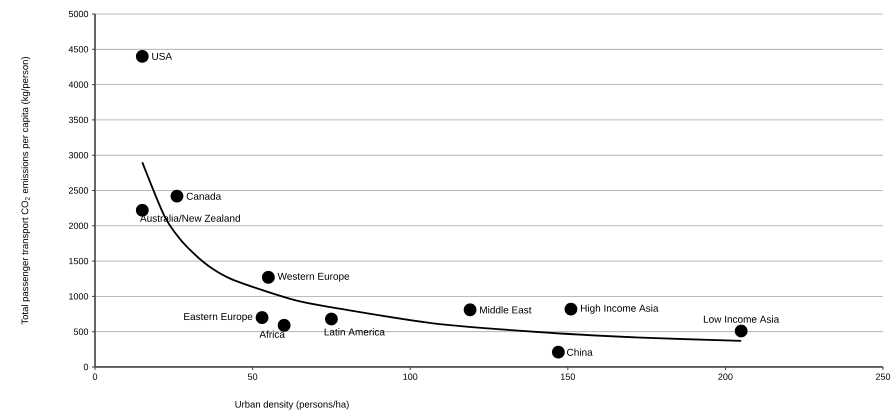 The height and width of the screenshot is (419, 896). What do you see at coordinates (742, 319) in the screenshot?
I see `annotation: Low Income Asia` at bounding box center [742, 319].